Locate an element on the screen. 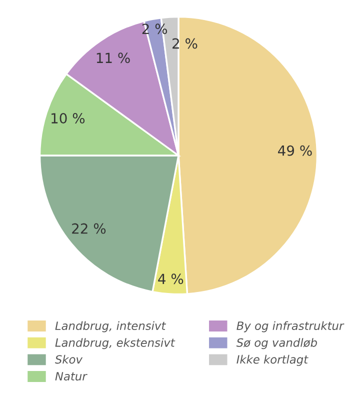 The image size is (357, 393). legend-label: Landbrug, intensivt is located at coordinates (110, 326).